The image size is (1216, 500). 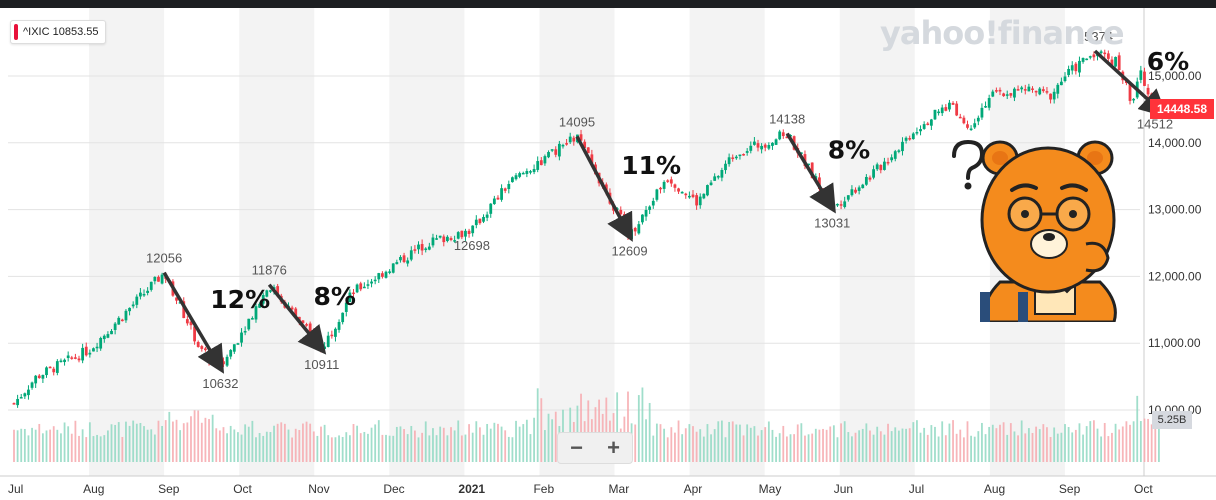 I want to click on zoom-out-button: −, so click(x=576, y=447).